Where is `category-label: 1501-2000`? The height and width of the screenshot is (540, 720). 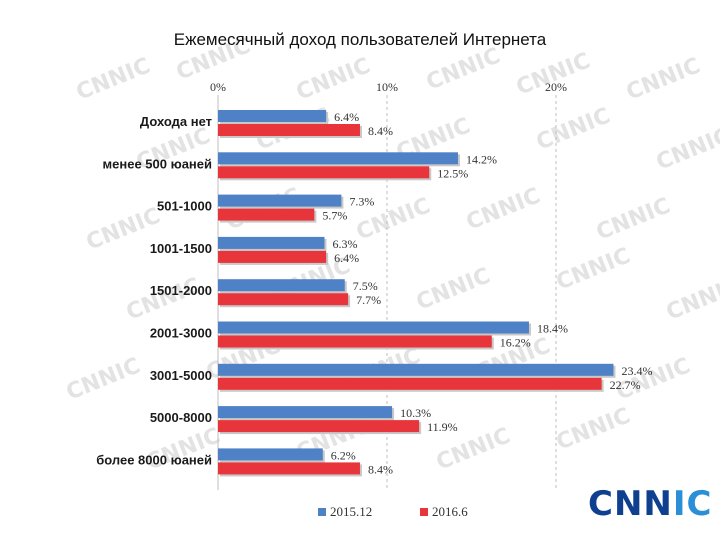 category-label: 1501-2000 is located at coordinates (181, 290).